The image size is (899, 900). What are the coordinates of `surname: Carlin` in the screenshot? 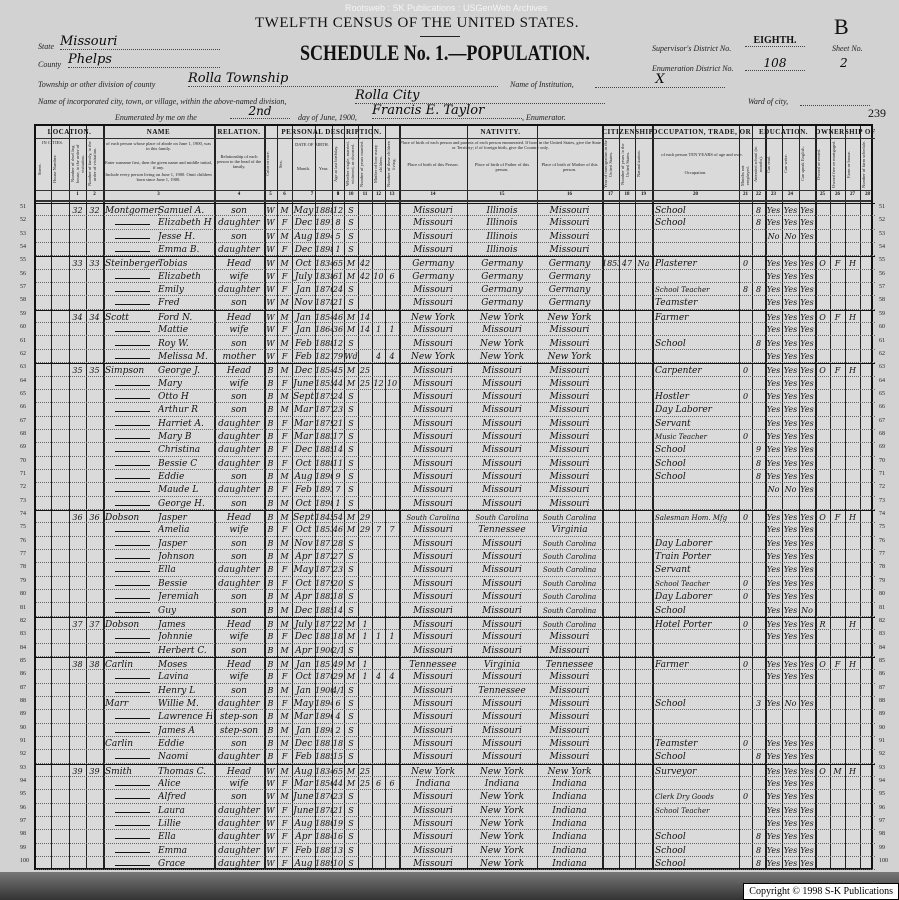 It's located at (119, 664).